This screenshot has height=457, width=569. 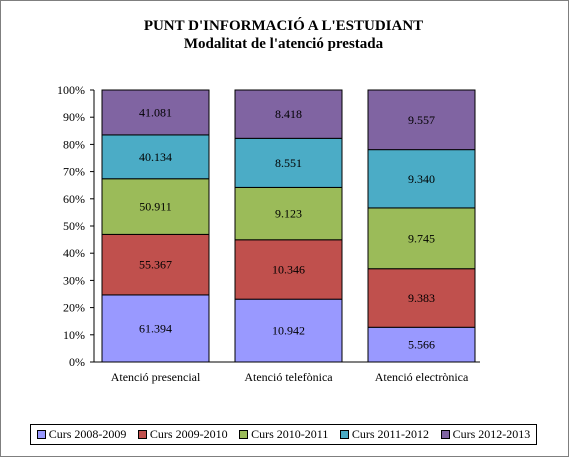 I want to click on data-label: 40.134, so click(x=155, y=157).